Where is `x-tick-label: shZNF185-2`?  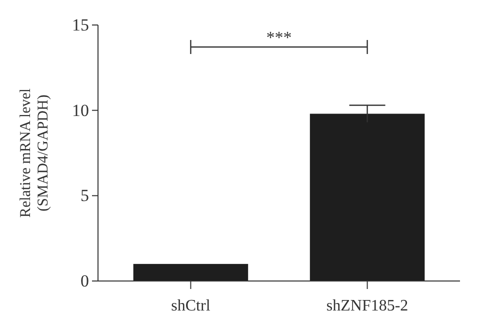 x-tick-label: shZNF185-2 is located at coordinates (367, 305).